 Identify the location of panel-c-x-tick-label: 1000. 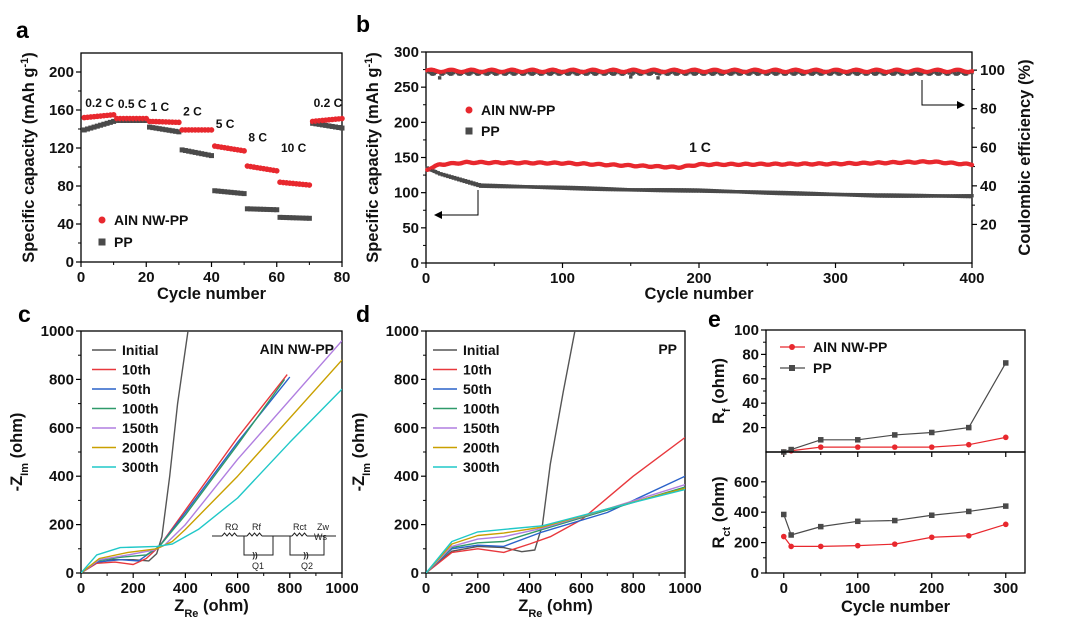
(341, 588).